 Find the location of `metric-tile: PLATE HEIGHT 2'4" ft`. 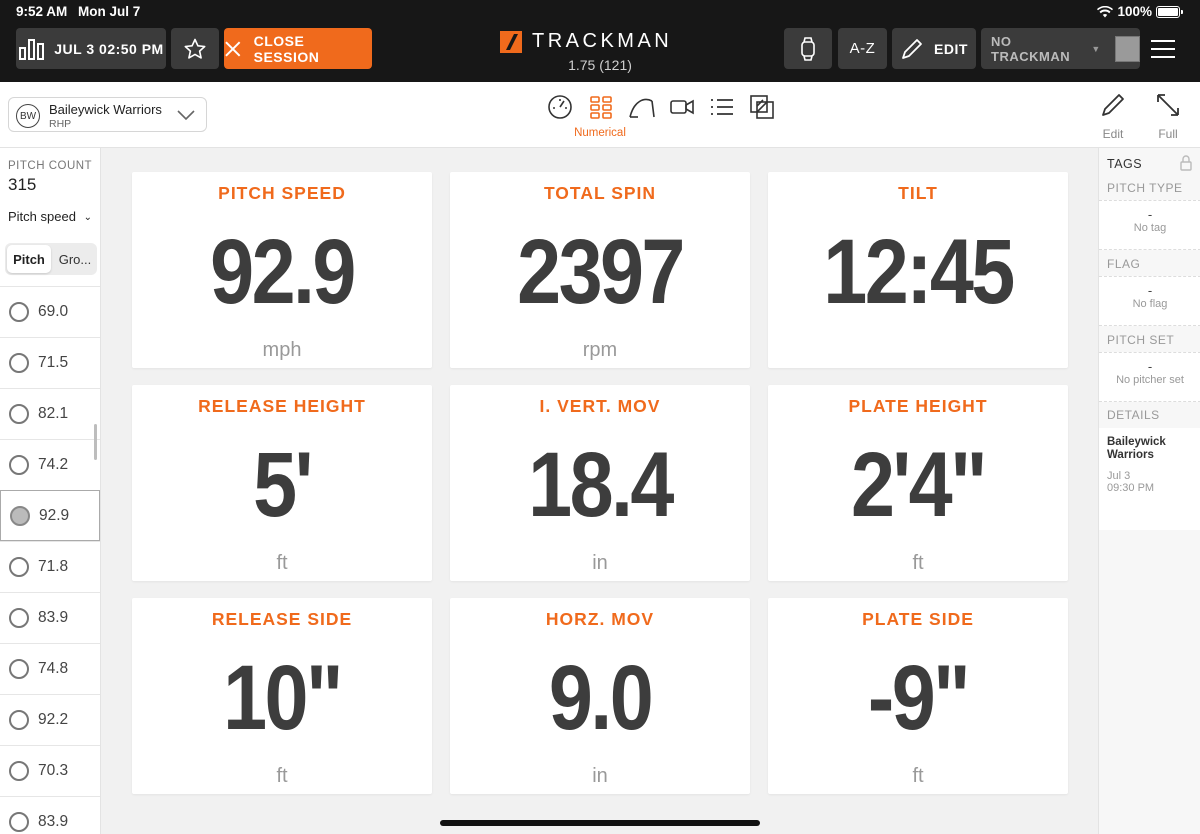

metric-tile: PLATE HEIGHT 2'4" ft is located at coordinates (918, 483).